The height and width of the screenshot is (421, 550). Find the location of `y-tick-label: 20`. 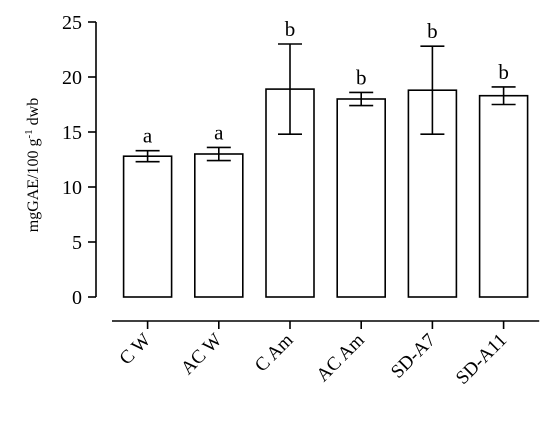

y-tick-label: 20 is located at coordinates (72, 78).